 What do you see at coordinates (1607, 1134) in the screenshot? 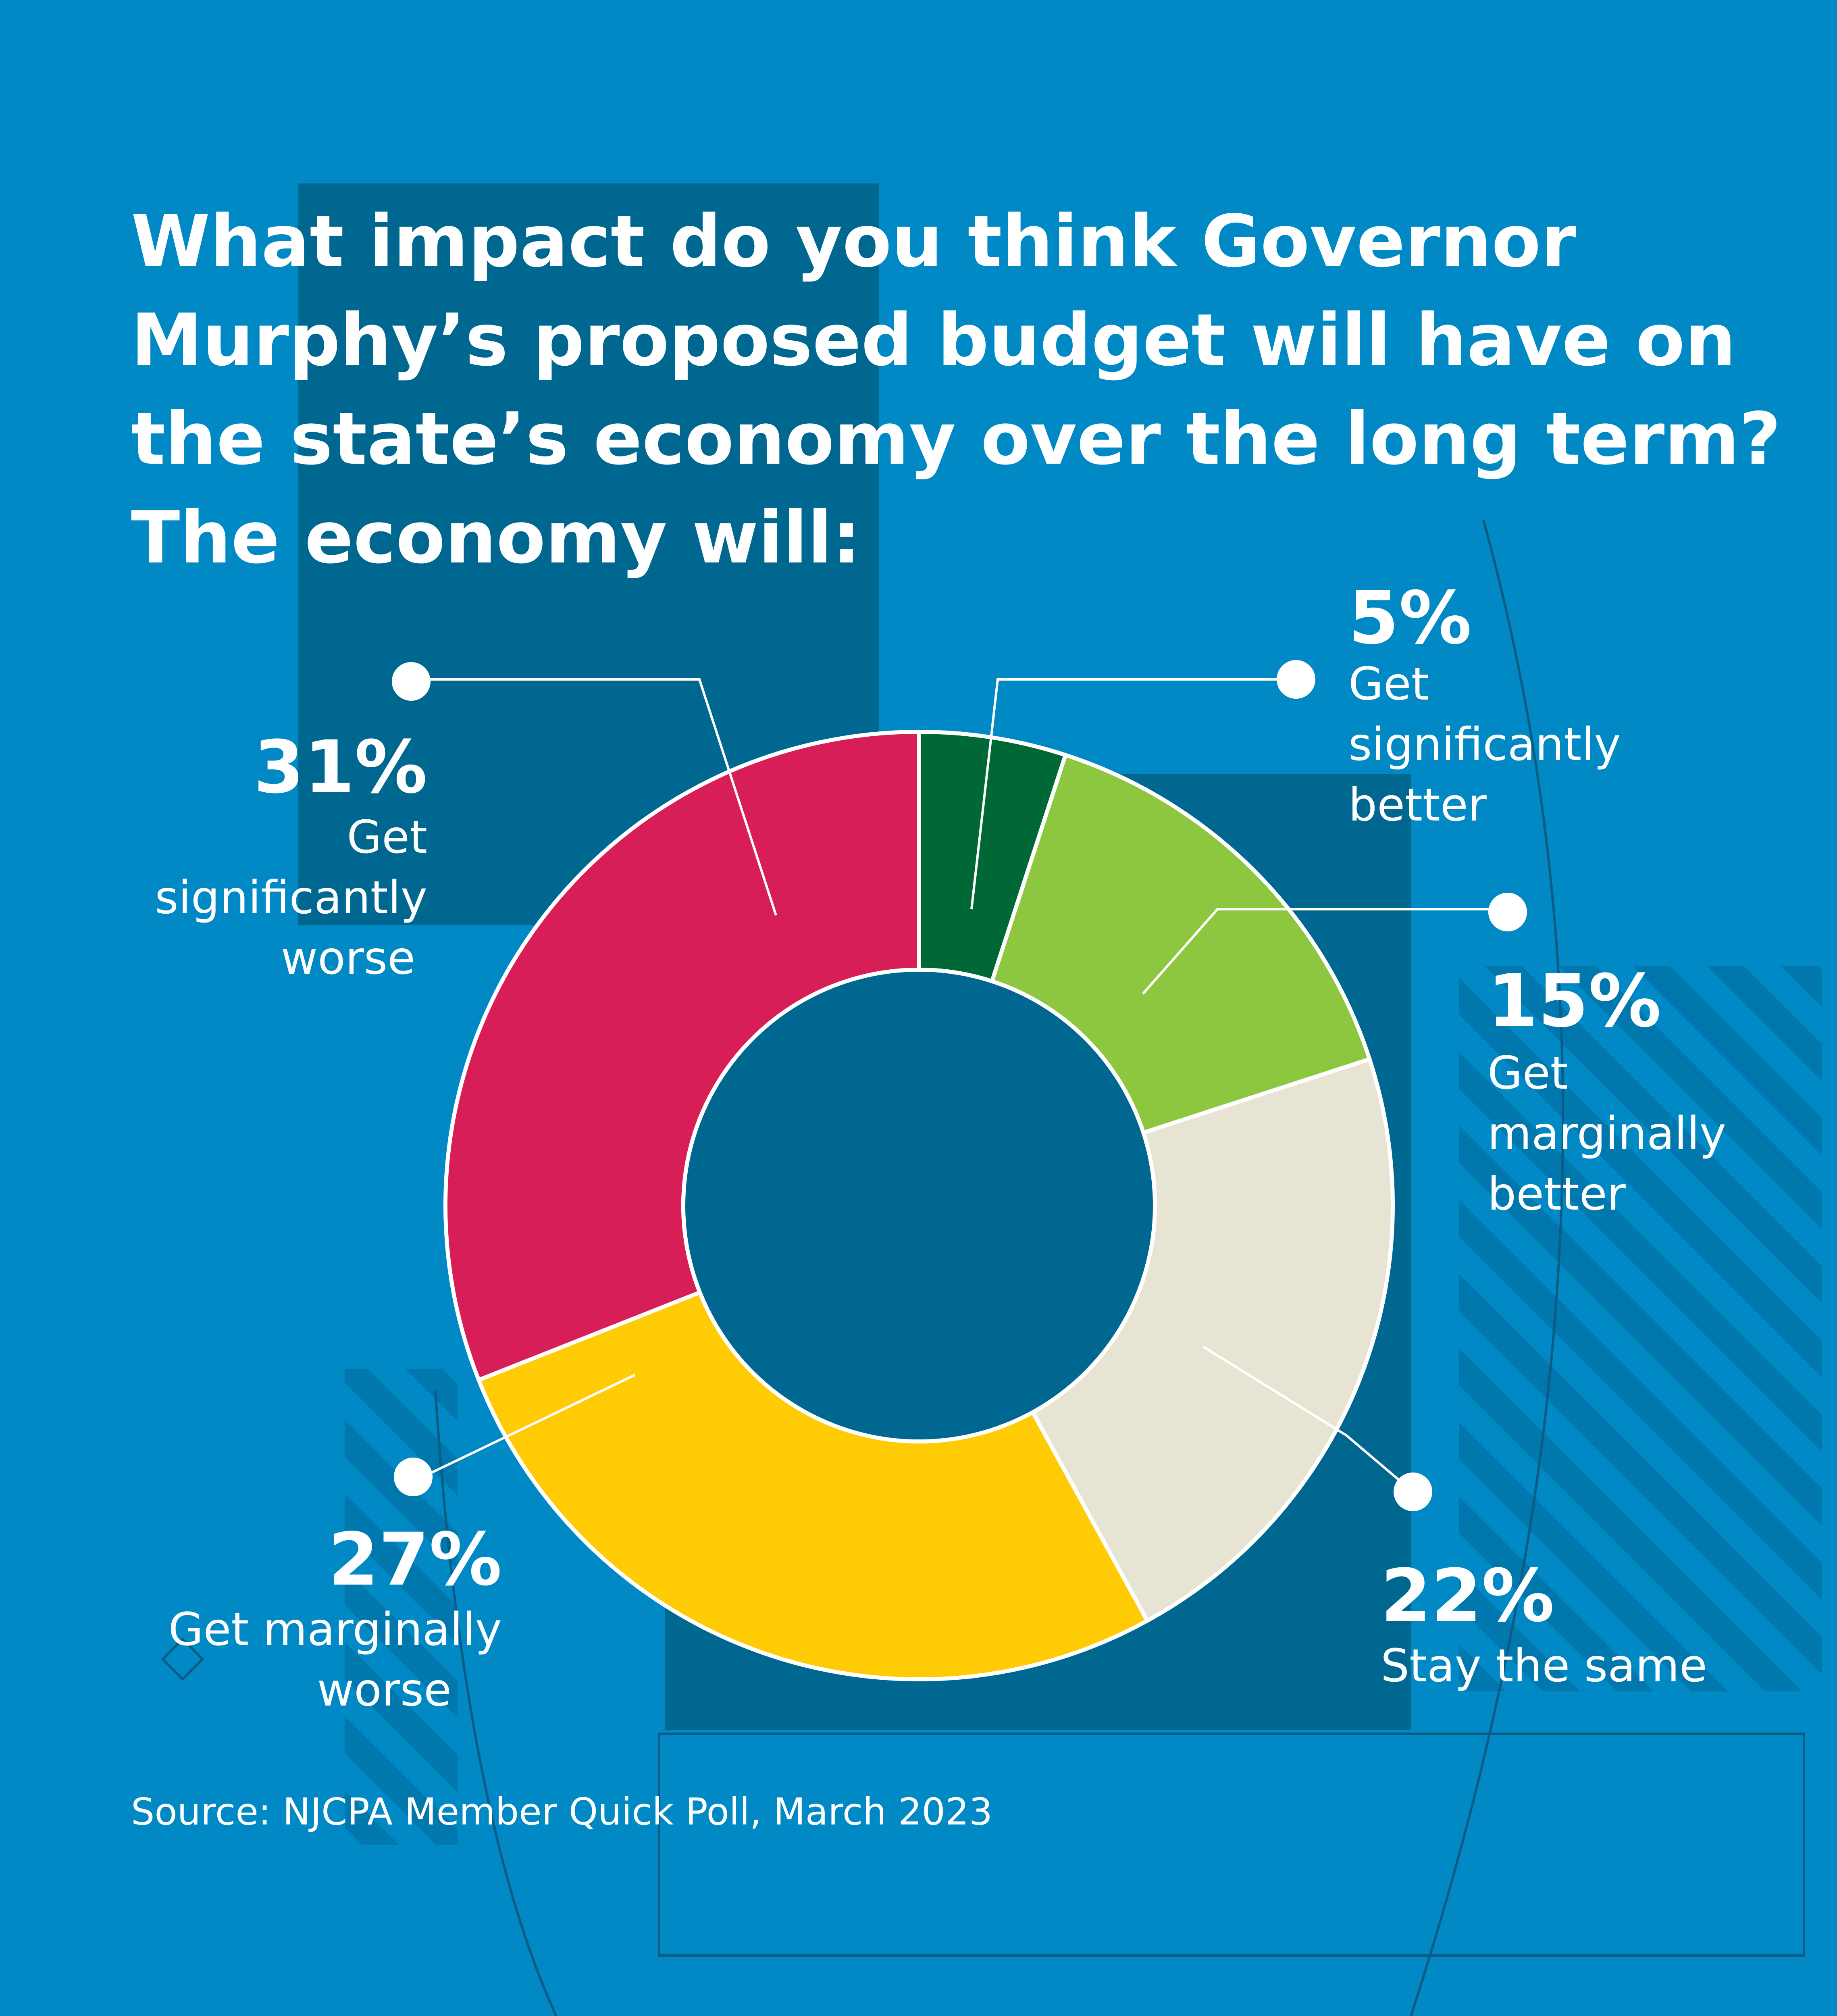
I see `category-label-line: marginally` at bounding box center [1607, 1134].